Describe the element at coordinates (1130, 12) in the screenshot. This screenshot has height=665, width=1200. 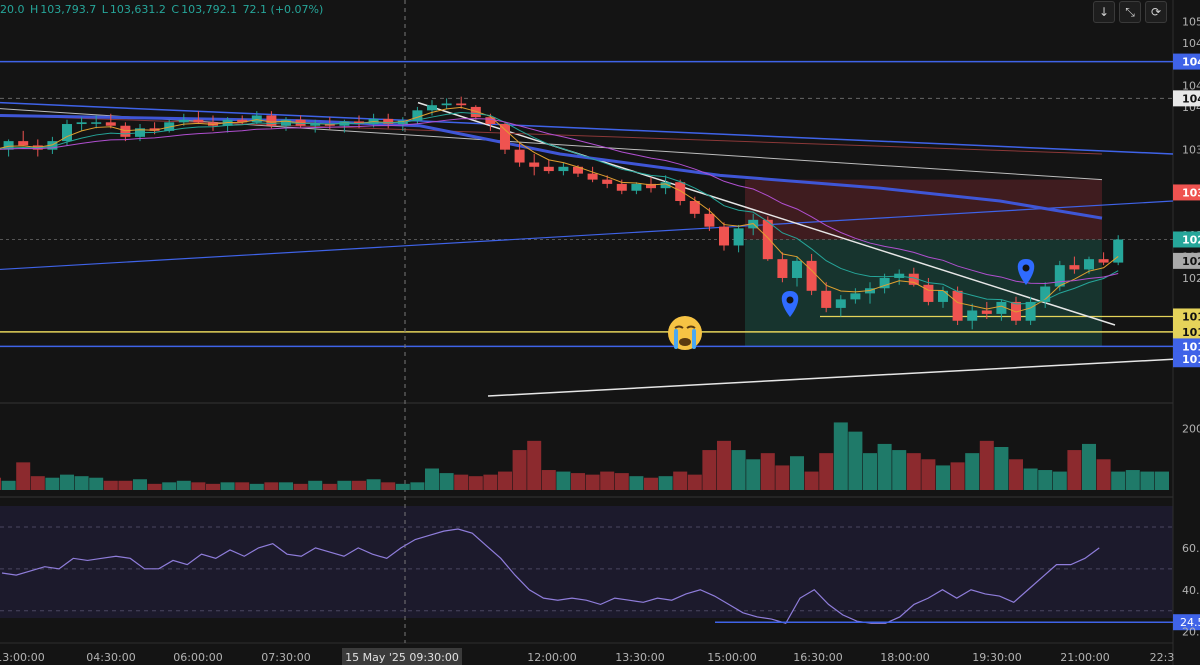
I see `expand-icon: ⤡` at that location.